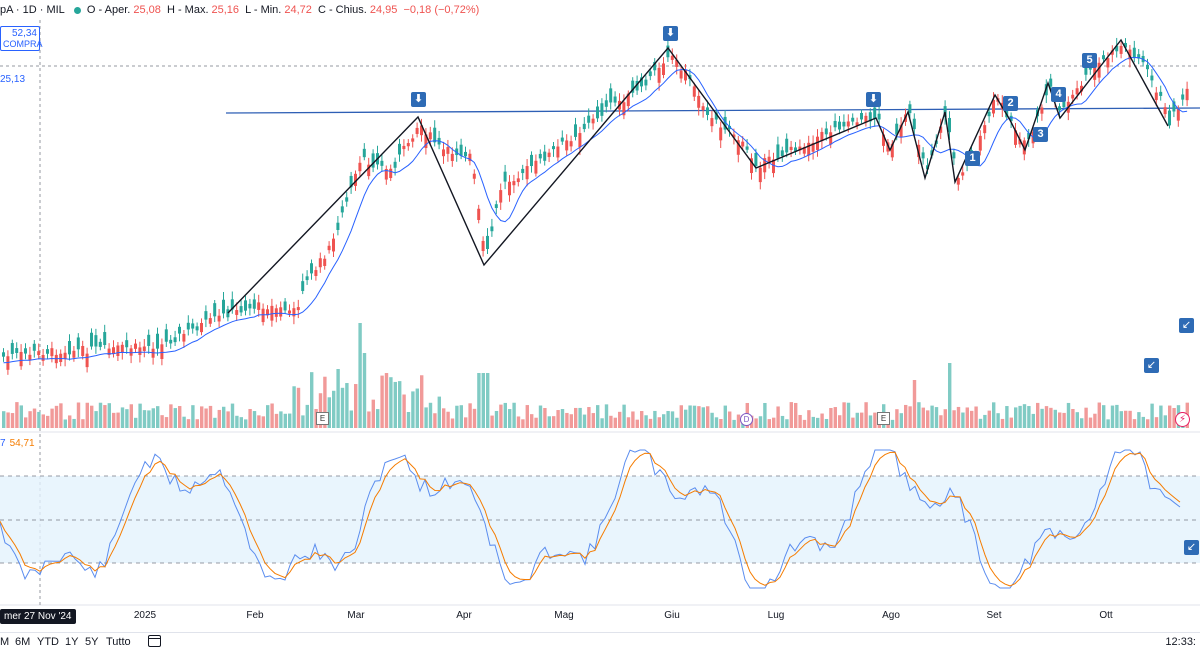 The height and width of the screenshot is (652, 1200). I want to click on range-6m: 6M, so click(23, 642).